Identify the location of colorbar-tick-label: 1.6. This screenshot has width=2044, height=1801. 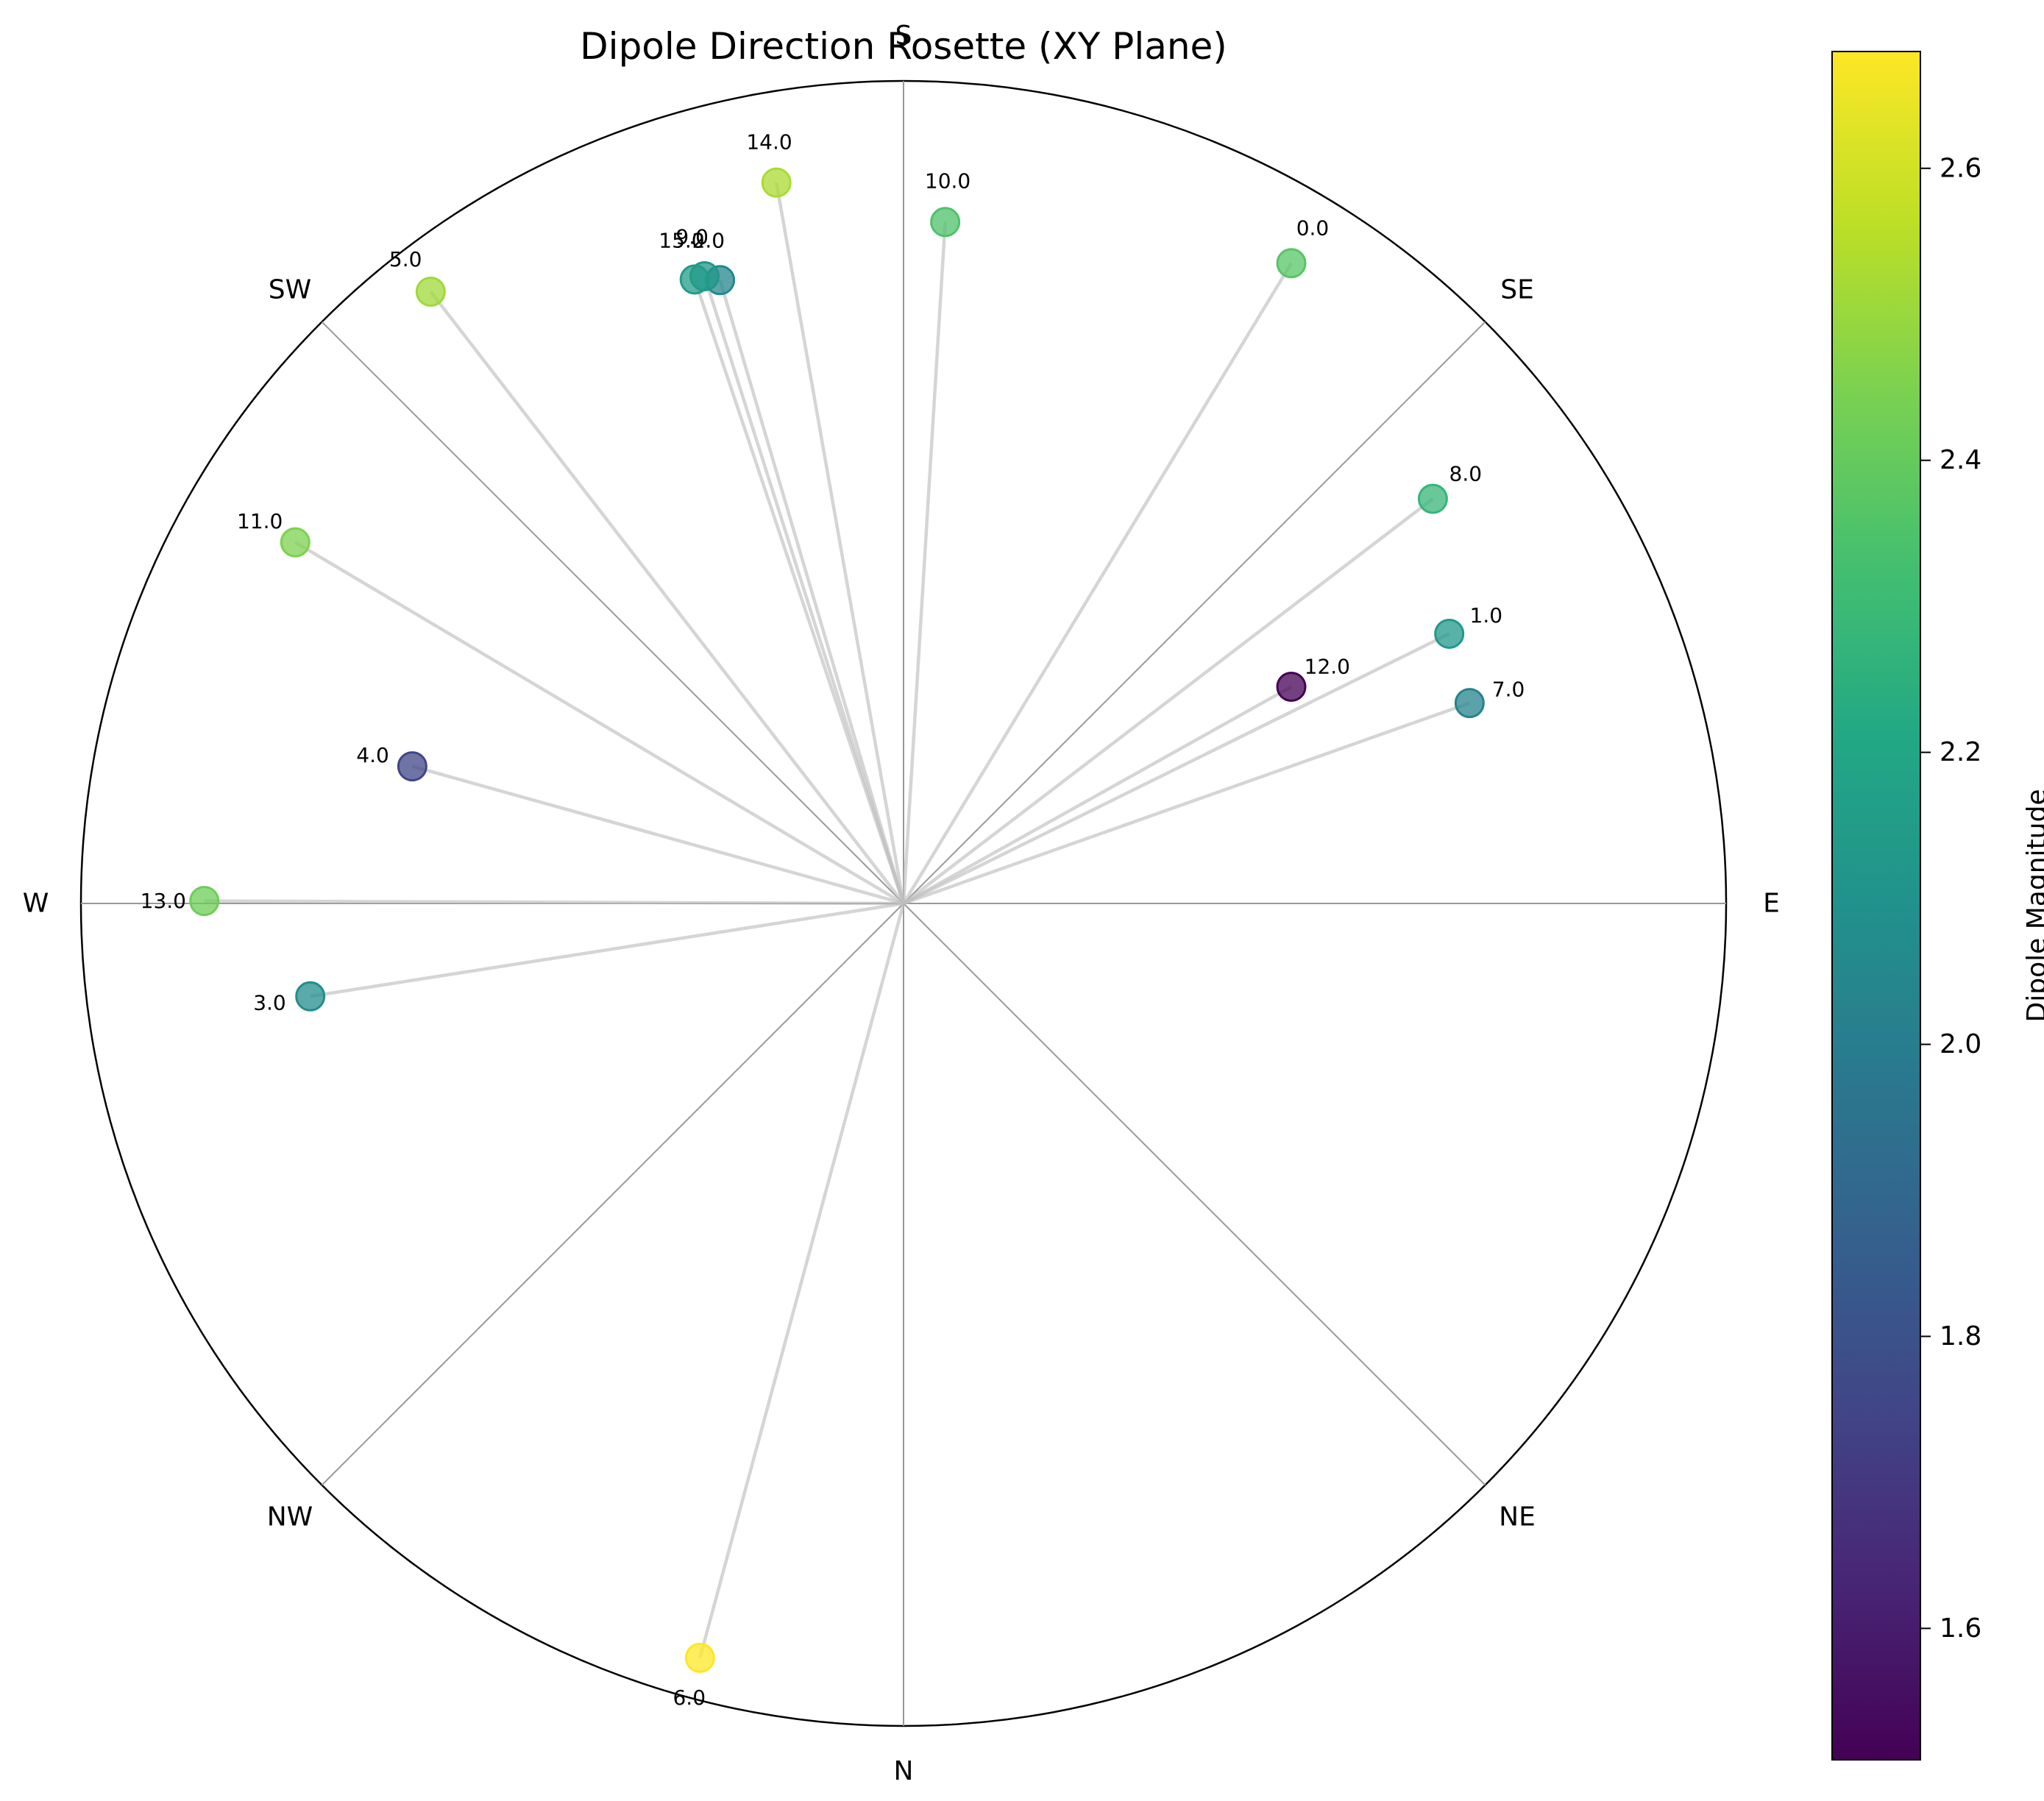
(1961, 1628).